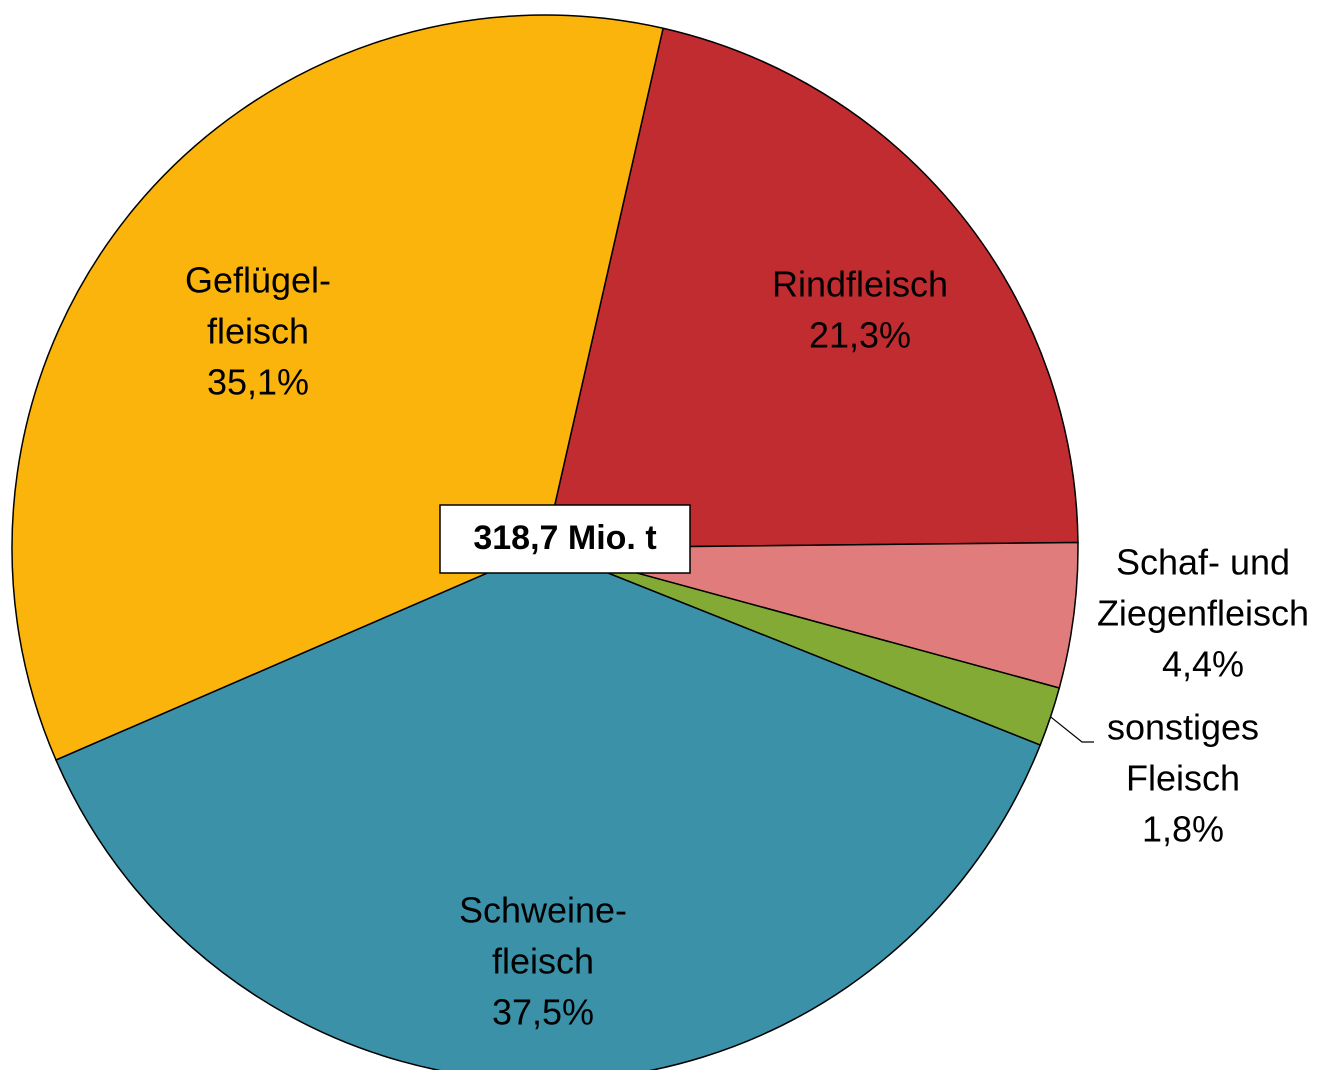 The width and height of the screenshot is (1328, 1070). Describe the element at coordinates (543, 910) in the screenshot. I see `slice-label: Schweine-` at that location.